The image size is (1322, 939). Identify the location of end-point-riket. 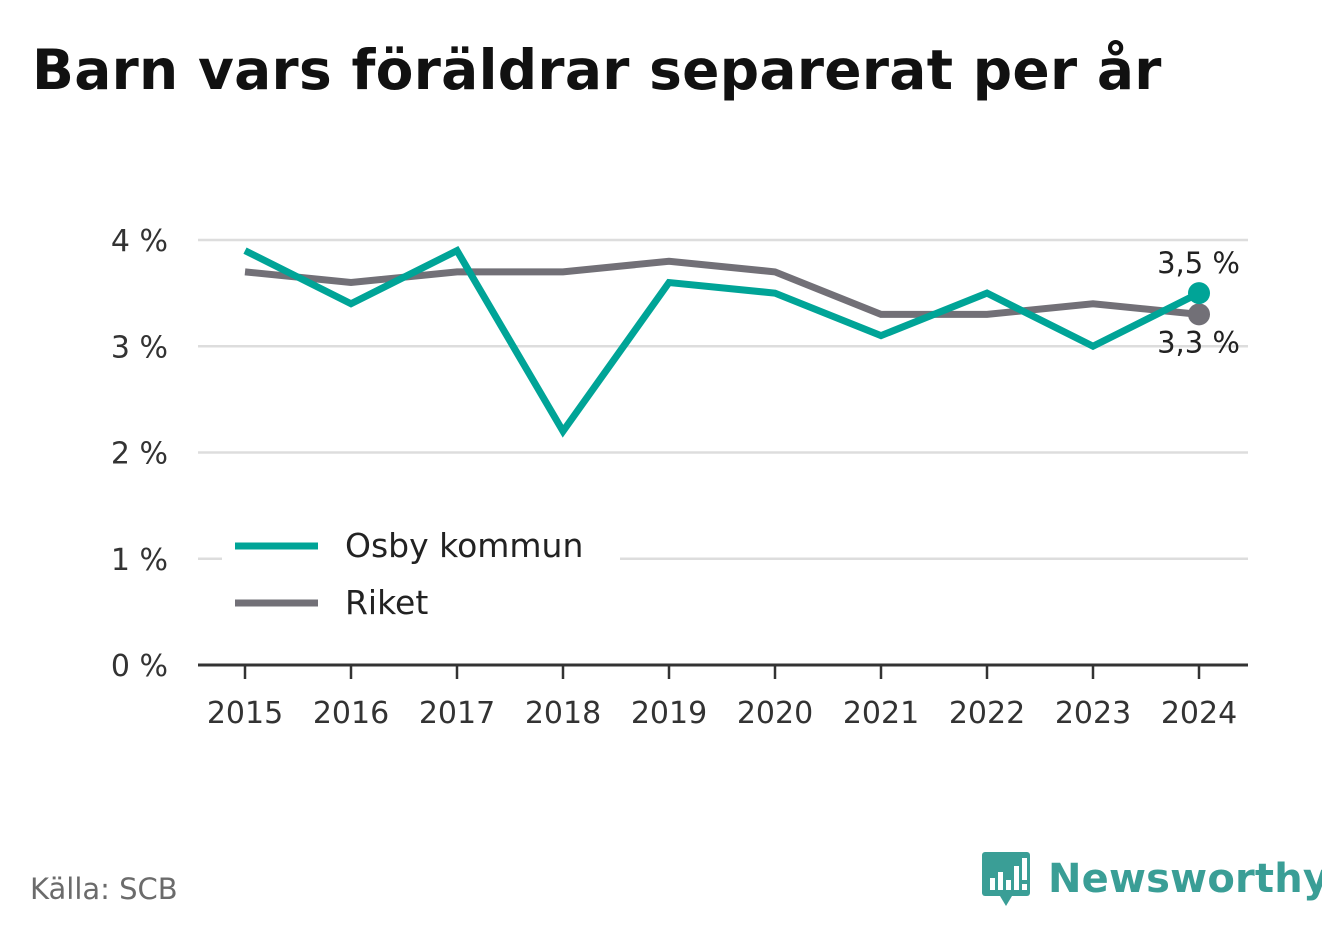
(1199, 314).